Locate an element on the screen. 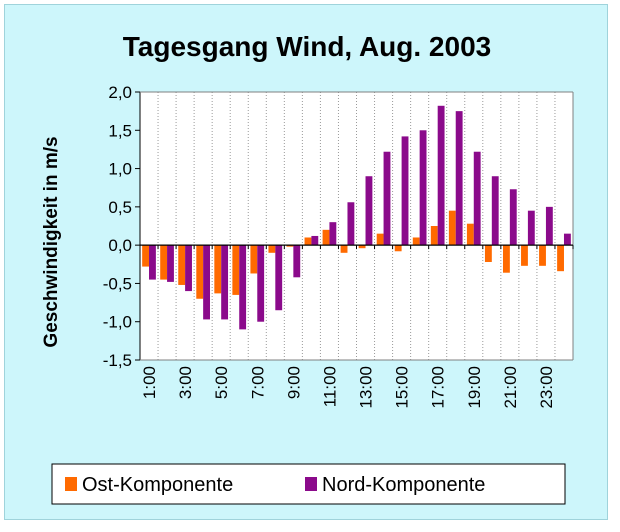  x-tick-label: 7:00 is located at coordinates (257, 382).